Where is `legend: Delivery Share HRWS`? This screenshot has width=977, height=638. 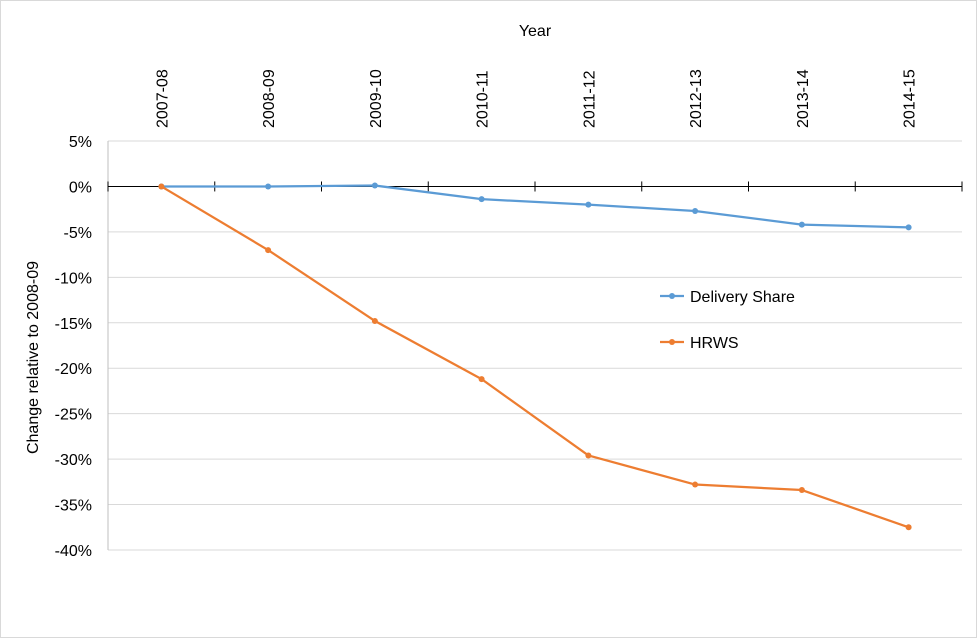 legend: Delivery Share HRWS is located at coordinates (727, 320).